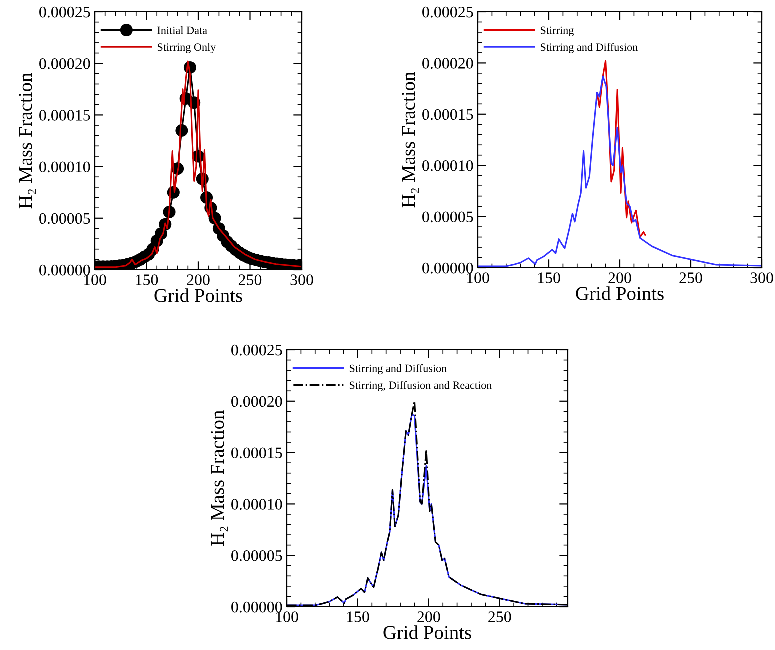 This screenshot has width=775, height=650. I want to click on legend-label: Stirring Only, so click(187, 48).